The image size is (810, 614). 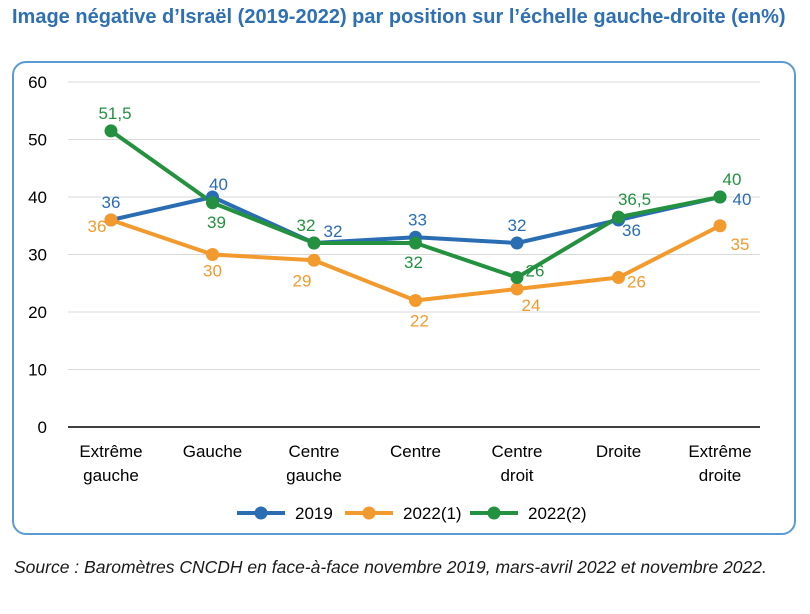 I want to click on y-tick-label: 40, so click(x=37, y=197).